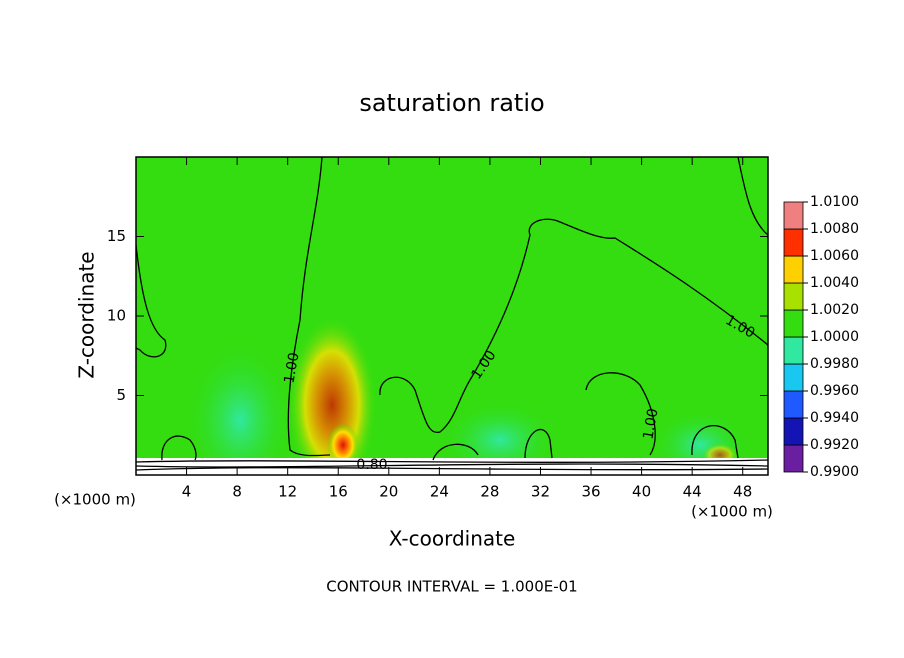 This screenshot has height=658, width=904. What do you see at coordinates (287, 492) in the screenshot?
I see `x-tick-label: 12` at bounding box center [287, 492].